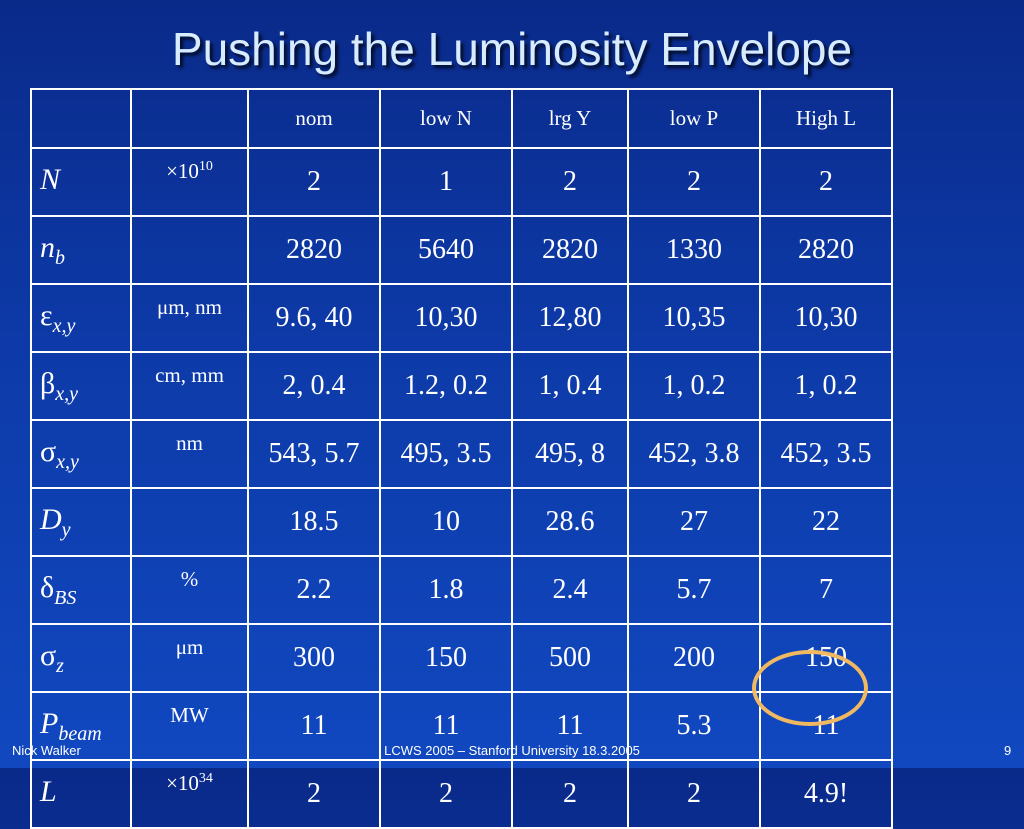 The width and height of the screenshot is (1024, 829). I want to click on column-header: lrg Y, so click(570, 118).